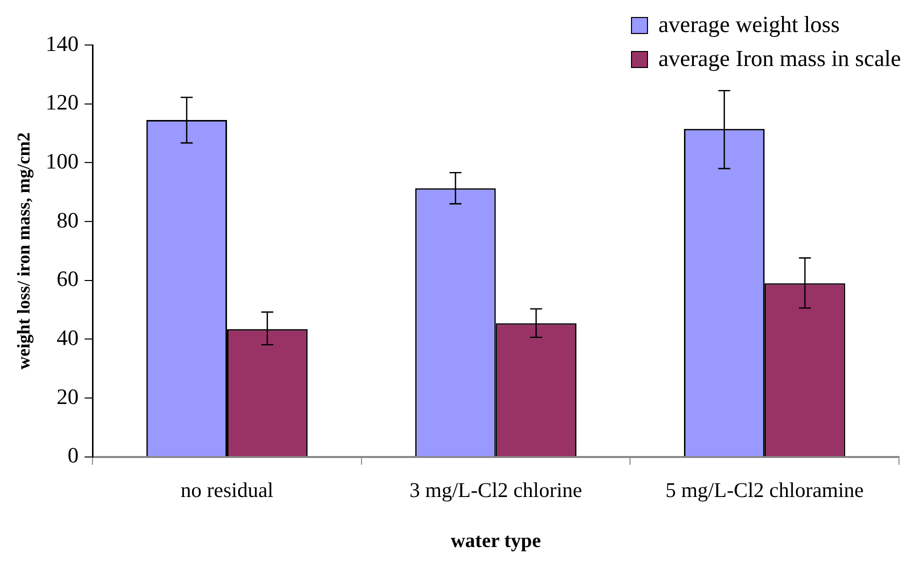 The width and height of the screenshot is (909, 563). Describe the element at coordinates (73, 455) in the screenshot. I see `y-tick-label: 0` at that location.